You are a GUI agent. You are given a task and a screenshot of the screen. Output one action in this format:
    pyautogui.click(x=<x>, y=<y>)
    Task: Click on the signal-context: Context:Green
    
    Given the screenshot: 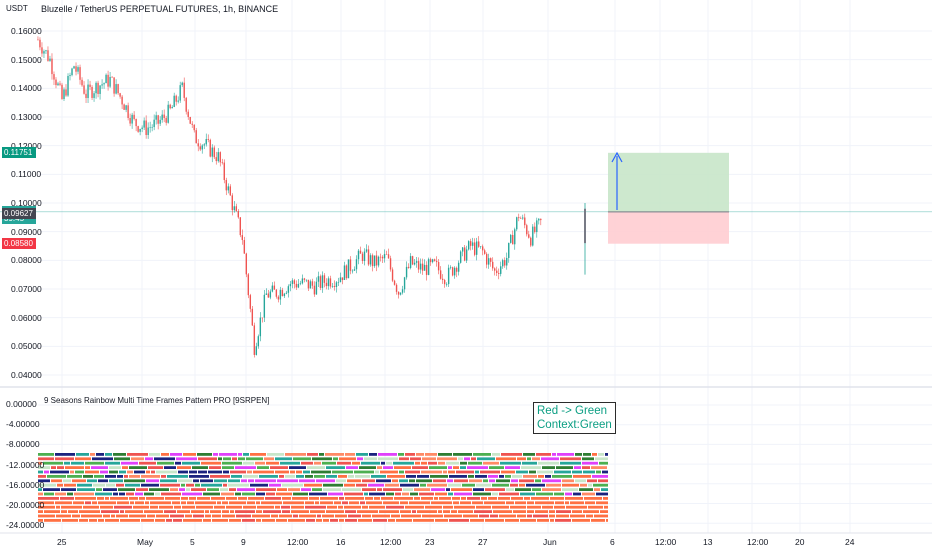 What is the action you would take?
    pyautogui.click(x=574, y=425)
    